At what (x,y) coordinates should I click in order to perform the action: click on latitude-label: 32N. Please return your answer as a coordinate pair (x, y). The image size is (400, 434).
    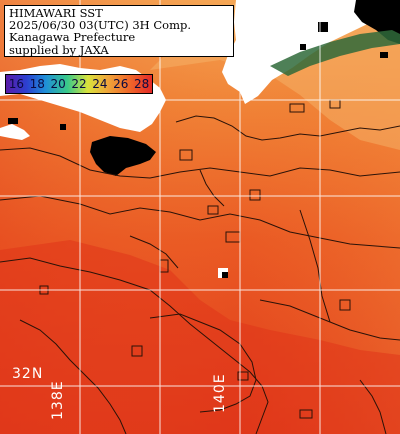
    Looking at the image, I should click on (28, 374).